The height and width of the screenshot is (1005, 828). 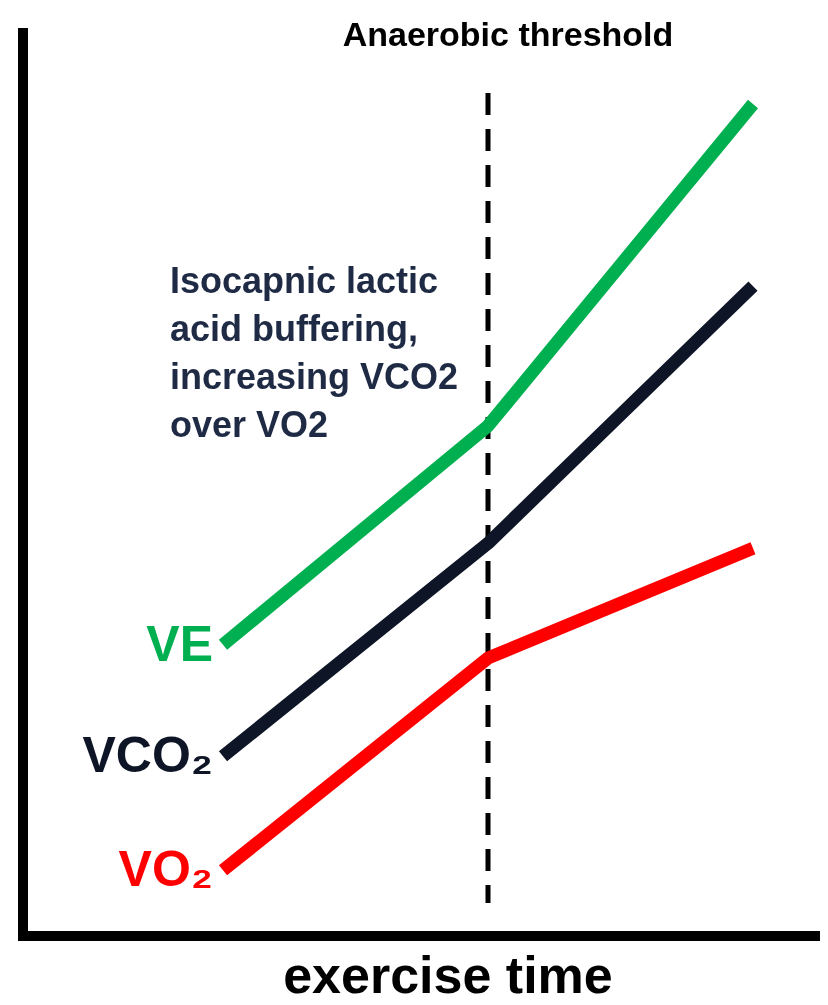 What do you see at coordinates (165, 869) in the screenshot?
I see `series-label: VO₂` at bounding box center [165, 869].